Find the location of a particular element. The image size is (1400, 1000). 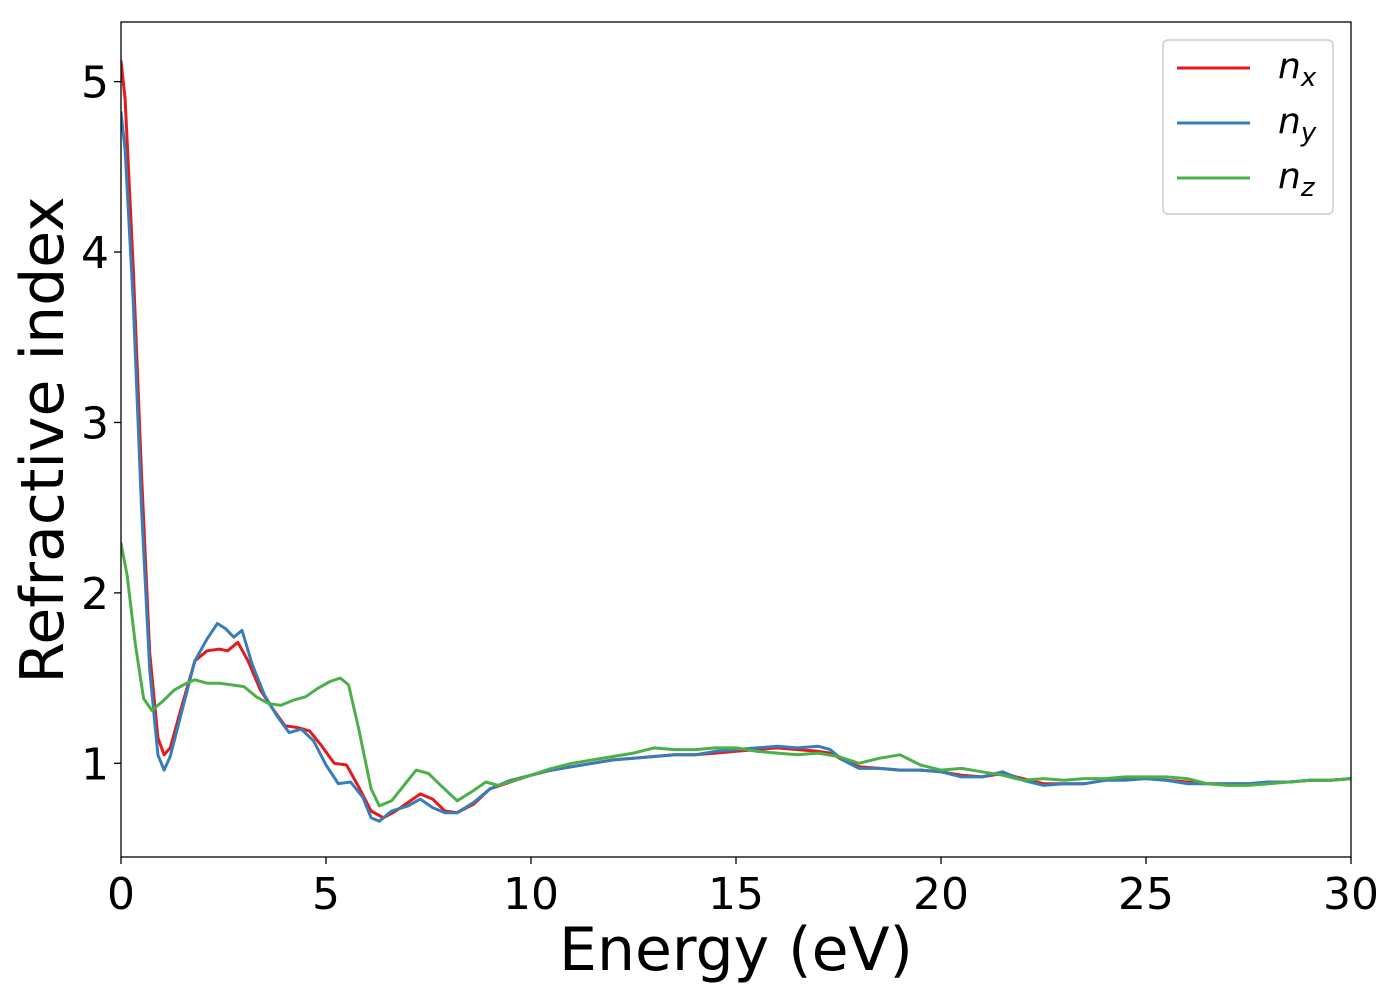

legend-subscript: x is located at coordinates (1308, 78).